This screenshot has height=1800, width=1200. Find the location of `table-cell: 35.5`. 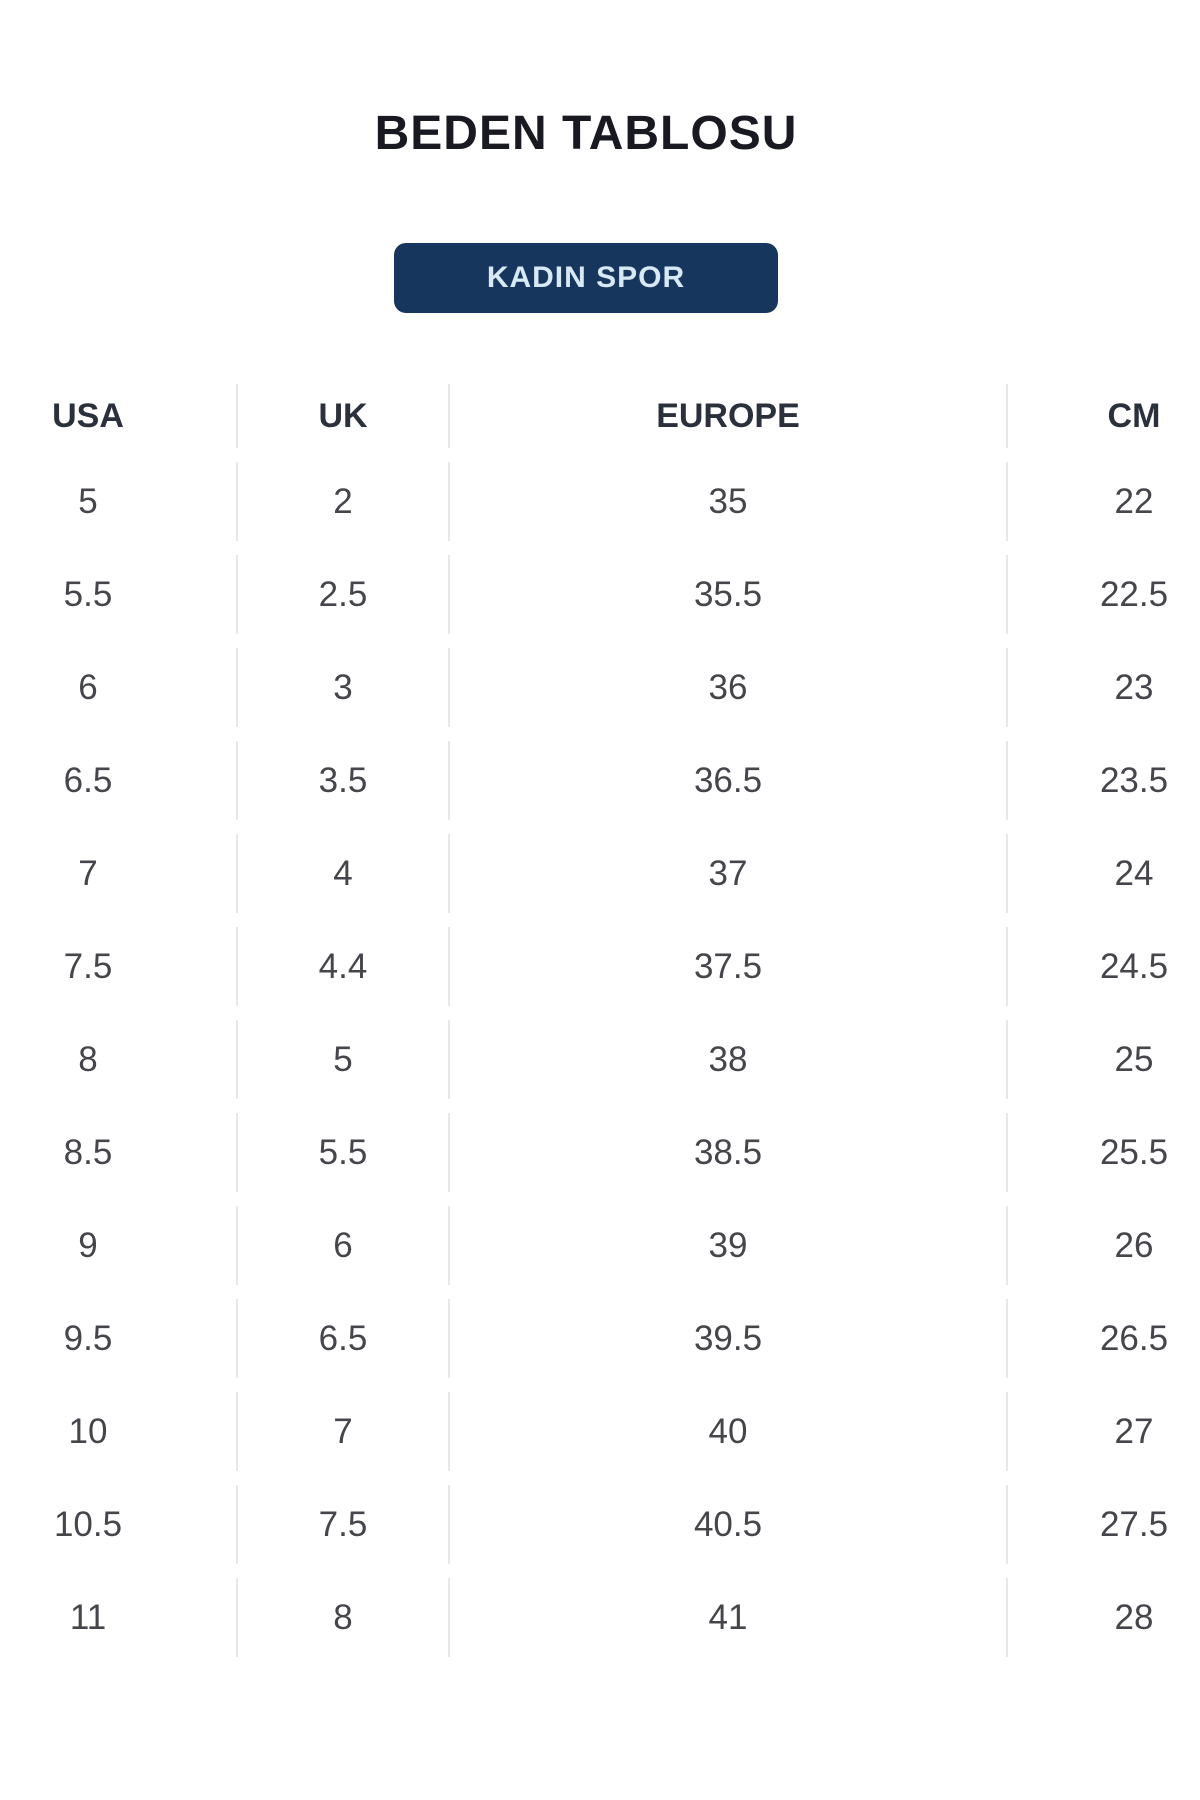

table-cell: 35.5 is located at coordinates (729, 594).